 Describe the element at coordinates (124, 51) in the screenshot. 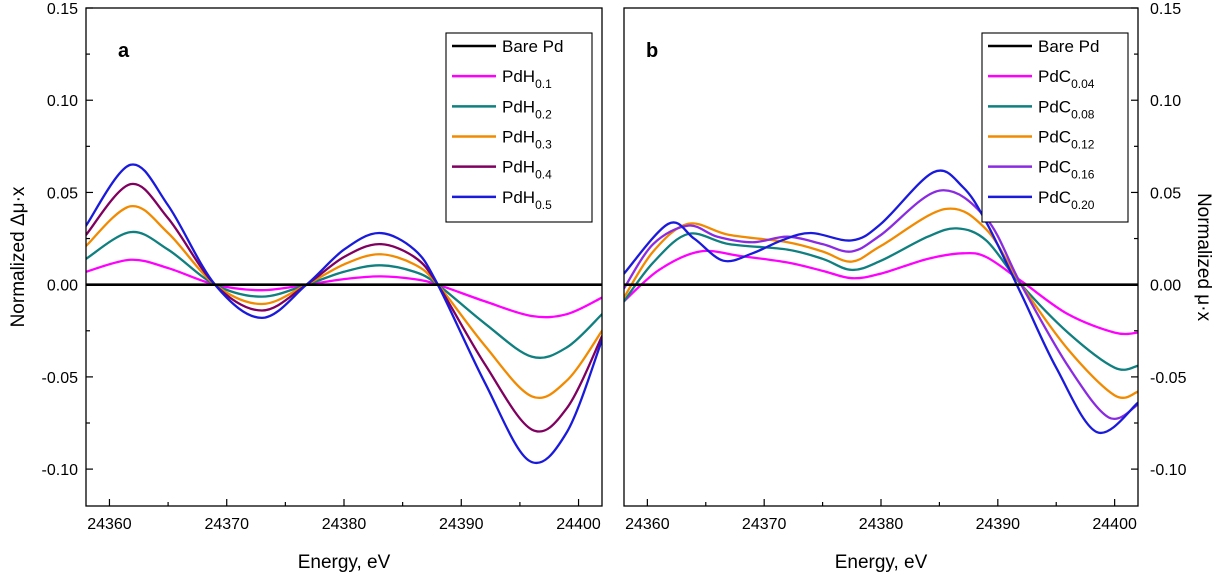

I see `panel-letter: a` at that location.